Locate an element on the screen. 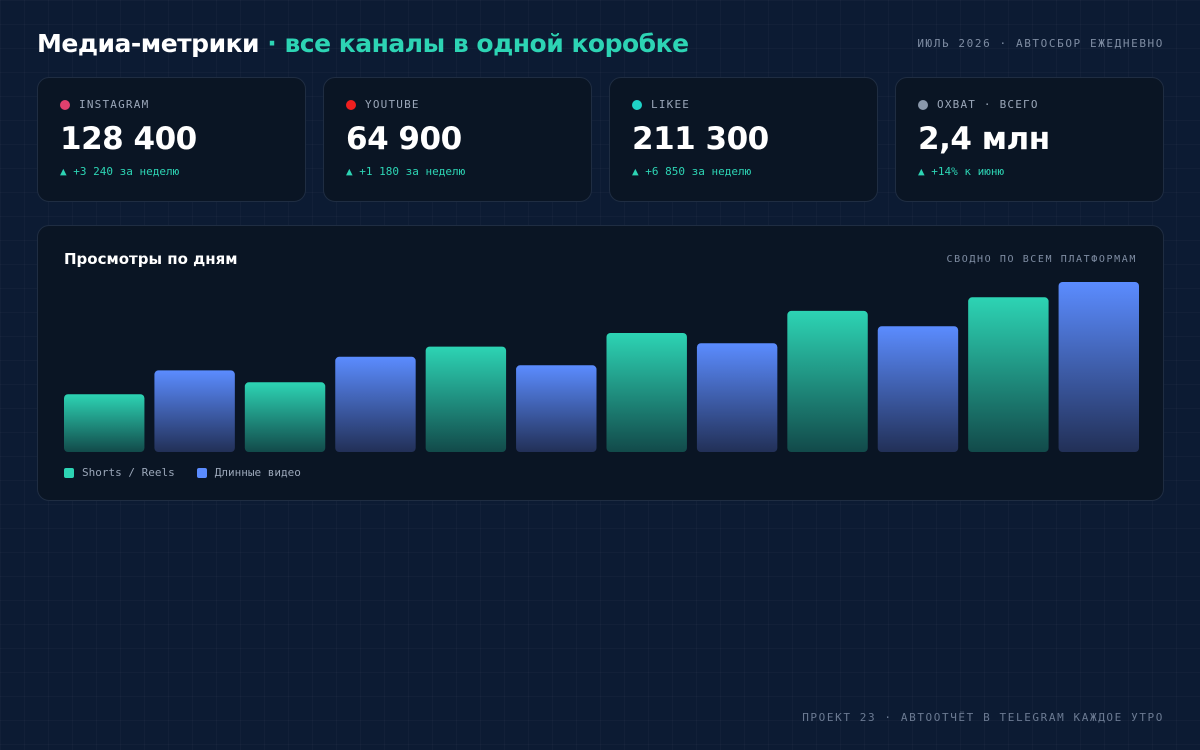  instagram-dot-icon is located at coordinates (65, 104).